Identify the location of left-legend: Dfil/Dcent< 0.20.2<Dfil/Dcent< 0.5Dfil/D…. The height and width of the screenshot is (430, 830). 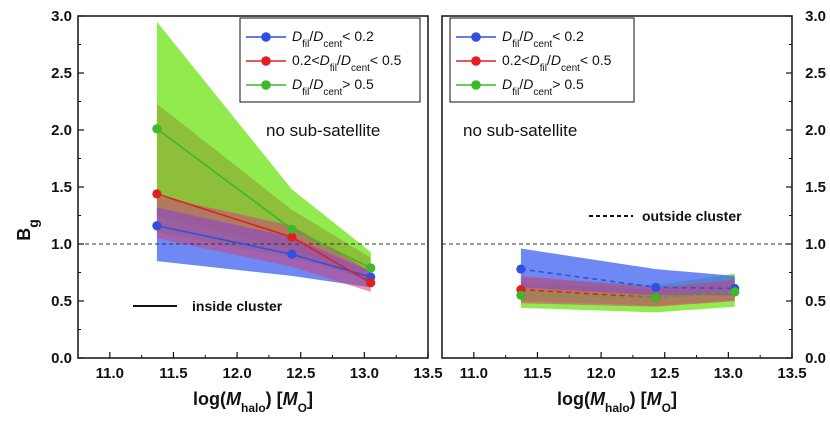
(330, 60).